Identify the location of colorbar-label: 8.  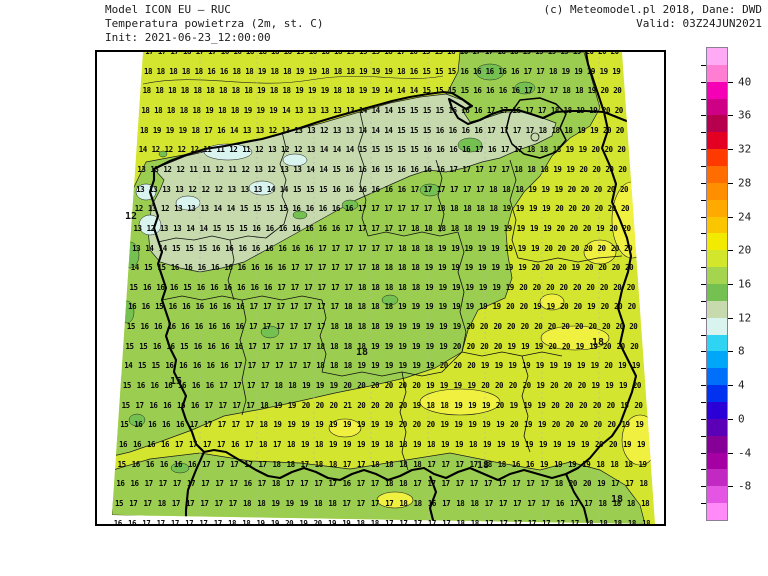
(741, 351).